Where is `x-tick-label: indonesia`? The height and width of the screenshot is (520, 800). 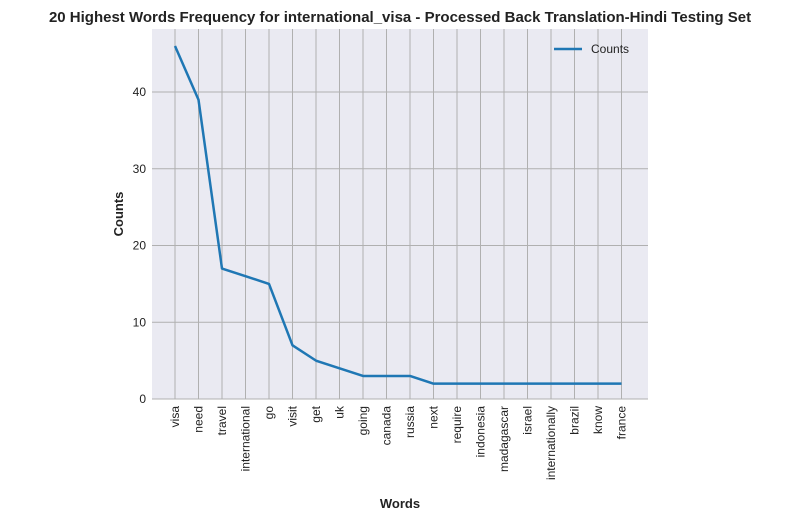
x-tick-label: indonesia is located at coordinates (481, 432).